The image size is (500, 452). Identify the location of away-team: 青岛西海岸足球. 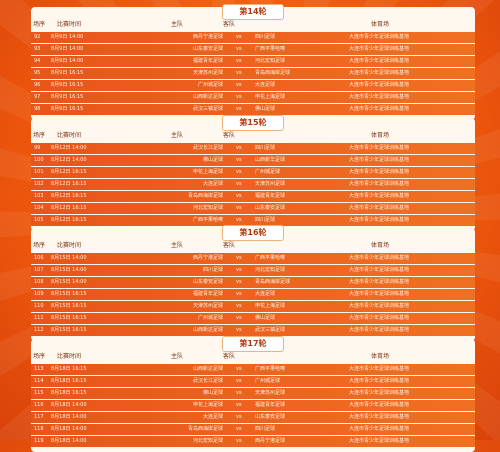
(273, 282).